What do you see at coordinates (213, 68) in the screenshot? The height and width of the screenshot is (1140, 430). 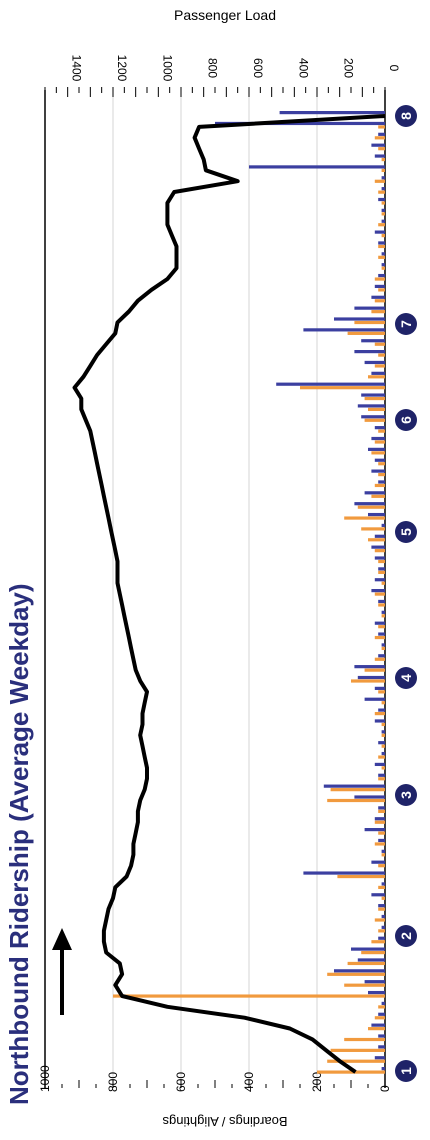 I see `load-tick-label: 800` at bounding box center [213, 68].